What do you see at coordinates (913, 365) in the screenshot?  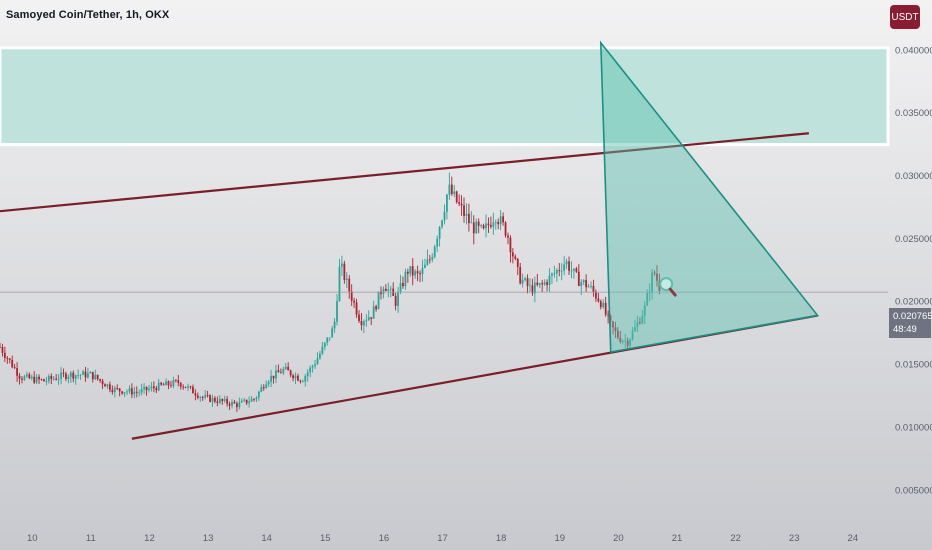 I see `y-tick-label: 0.015000` at bounding box center [913, 365].